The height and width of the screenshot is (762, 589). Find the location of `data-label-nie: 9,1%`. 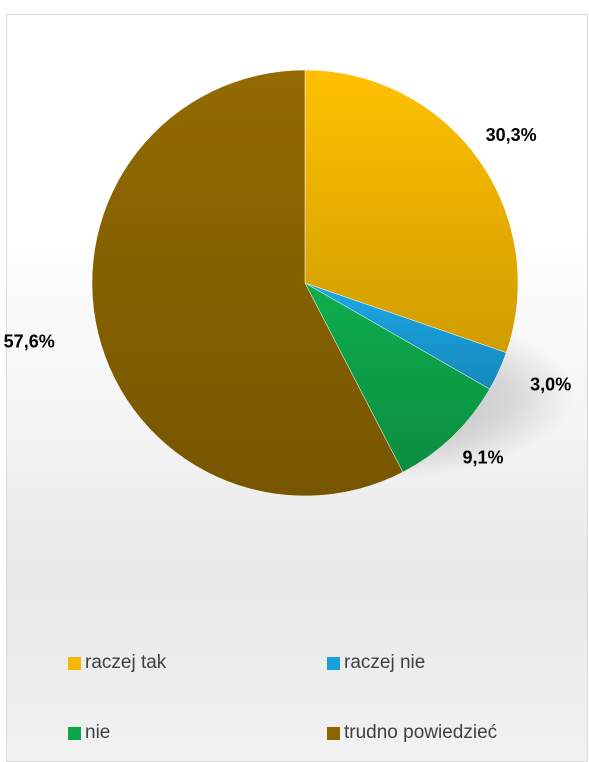

data-label-nie: 9,1% is located at coordinates (482, 457).